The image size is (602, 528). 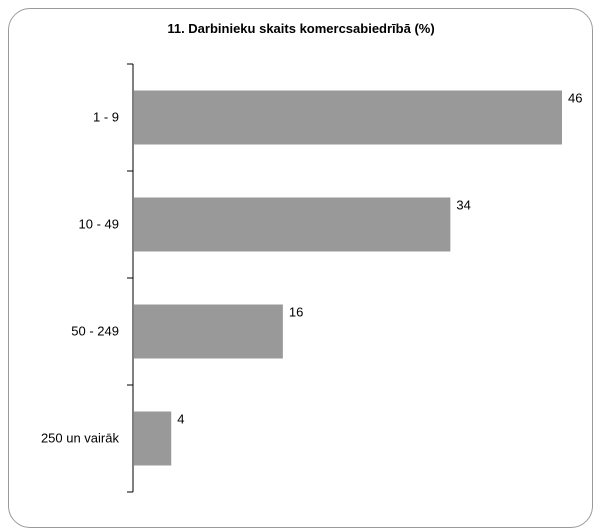 What do you see at coordinates (106, 117) in the screenshot?
I see `category-label: 1 - 9` at bounding box center [106, 117].